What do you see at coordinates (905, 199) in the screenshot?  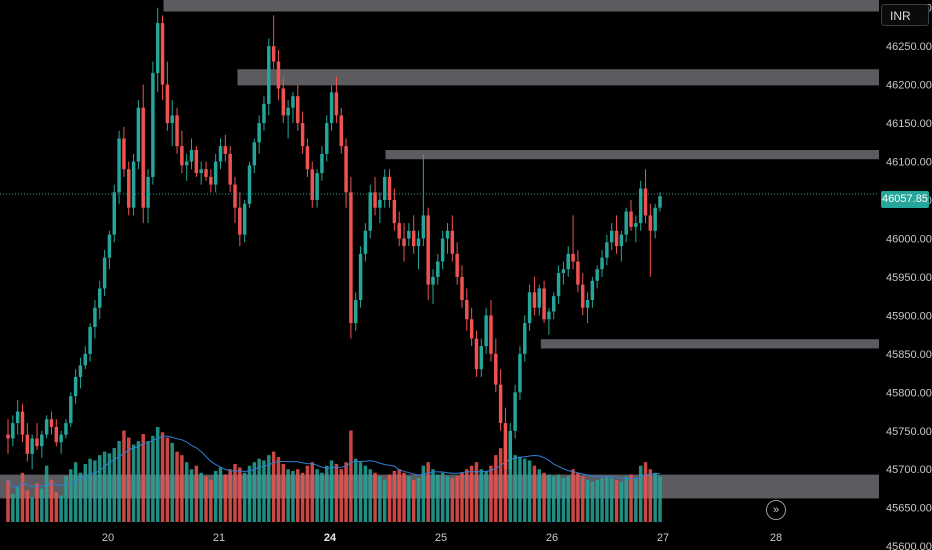 I see `last-price-label: 46057.85` at bounding box center [905, 199].